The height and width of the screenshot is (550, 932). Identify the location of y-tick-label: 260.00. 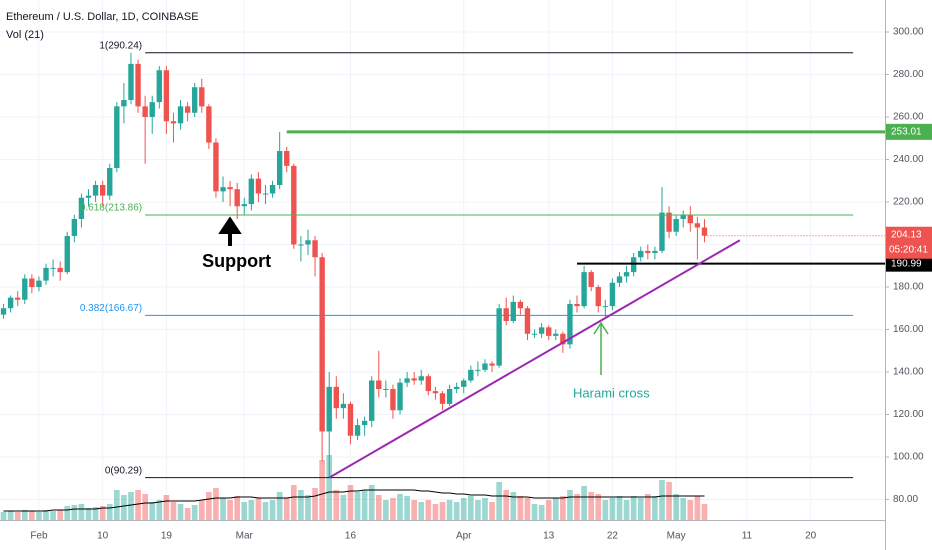
(908, 117).